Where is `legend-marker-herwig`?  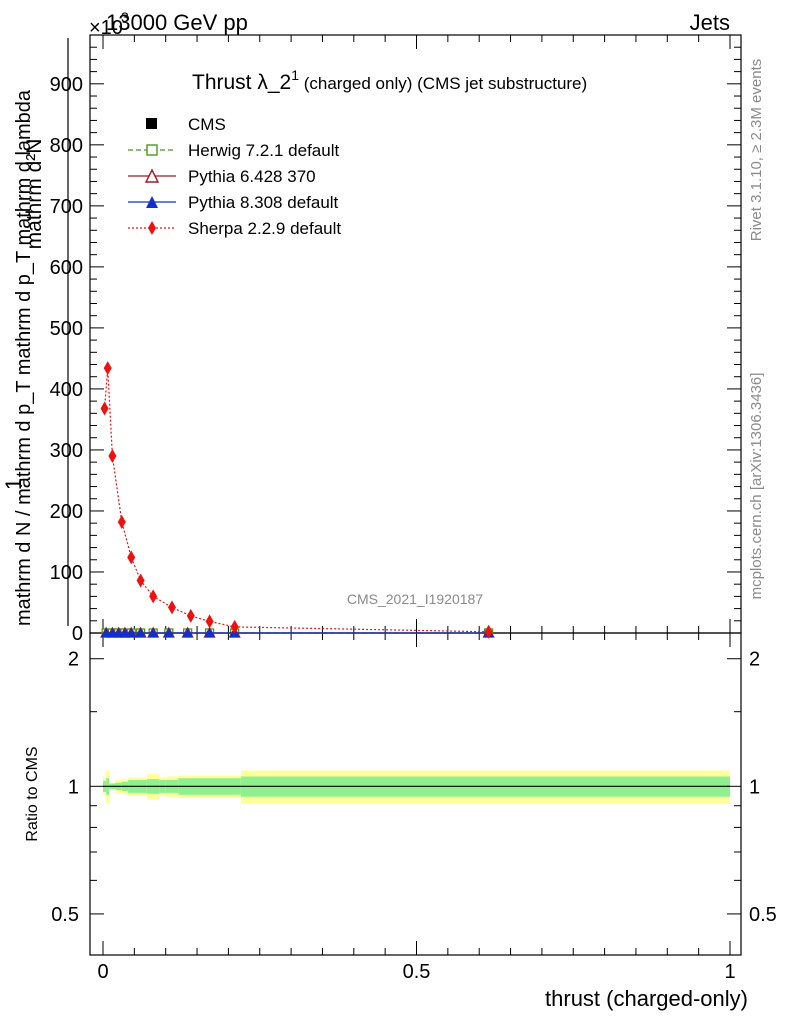
legend-marker-herwig is located at coordinates (152, 150).